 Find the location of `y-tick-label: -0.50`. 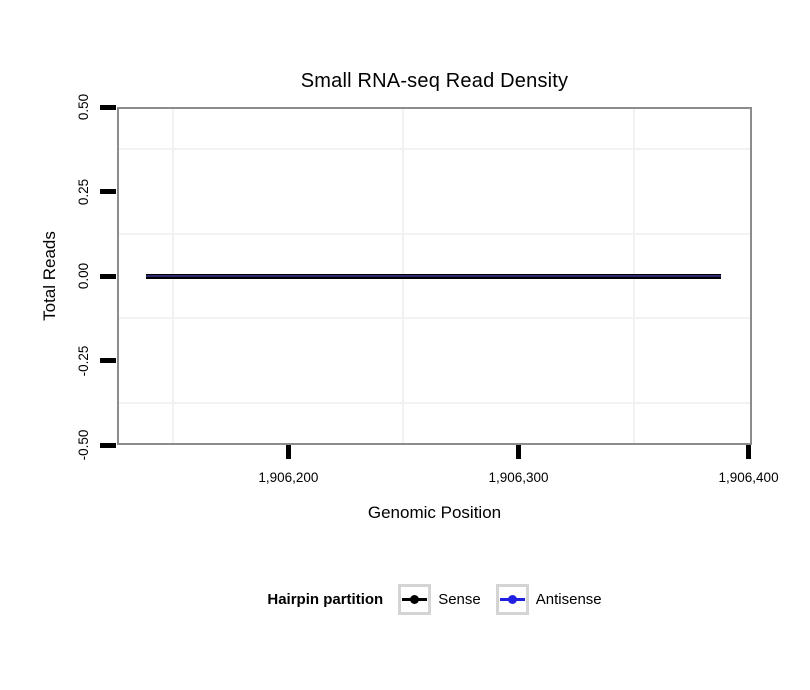

y-tick-label: -0.50 is located at coordinates (83, 445).